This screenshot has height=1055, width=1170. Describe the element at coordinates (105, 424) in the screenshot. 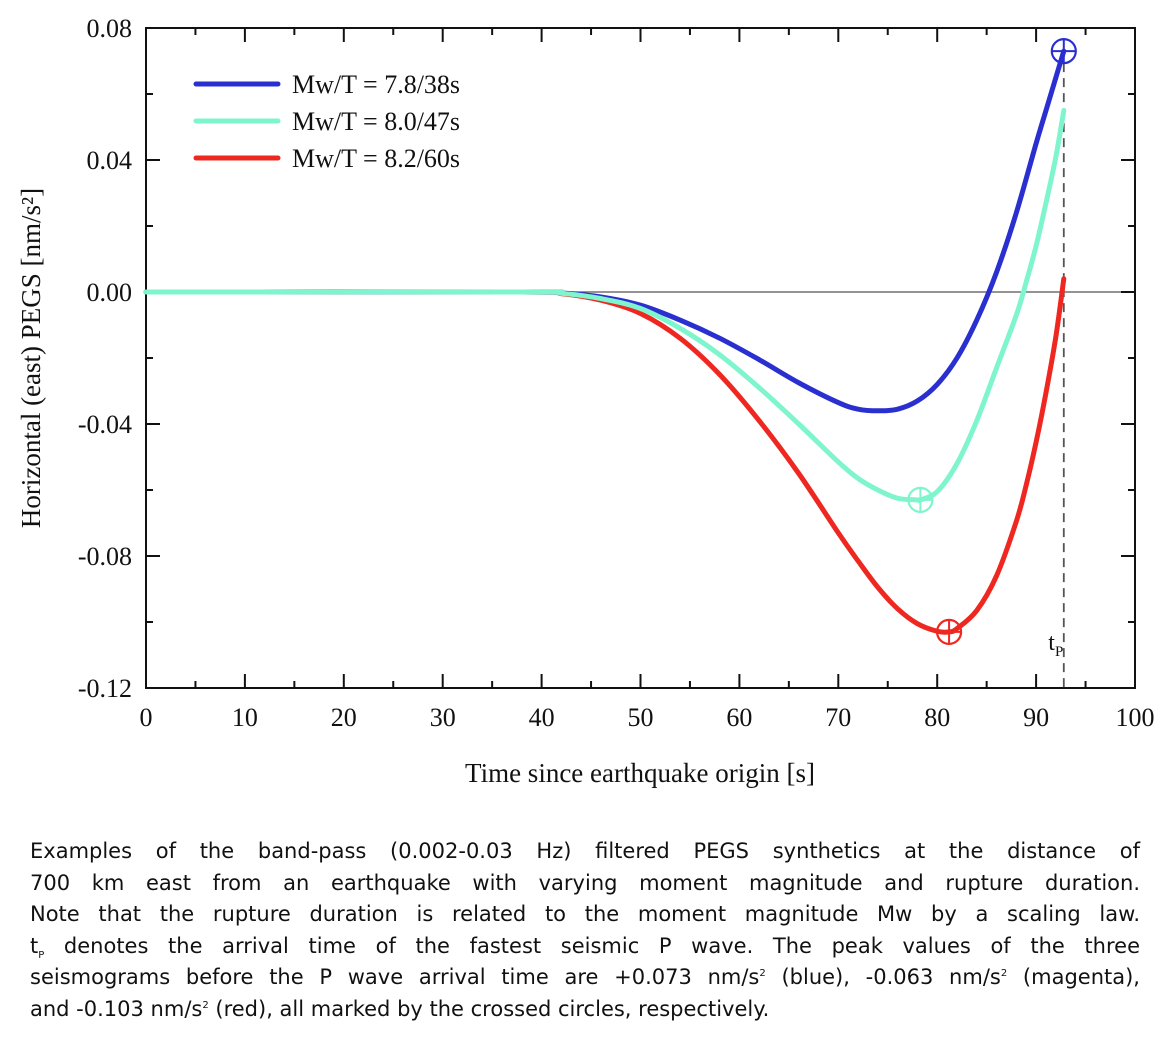

I see `y-tick-label: -0.04` at that location.